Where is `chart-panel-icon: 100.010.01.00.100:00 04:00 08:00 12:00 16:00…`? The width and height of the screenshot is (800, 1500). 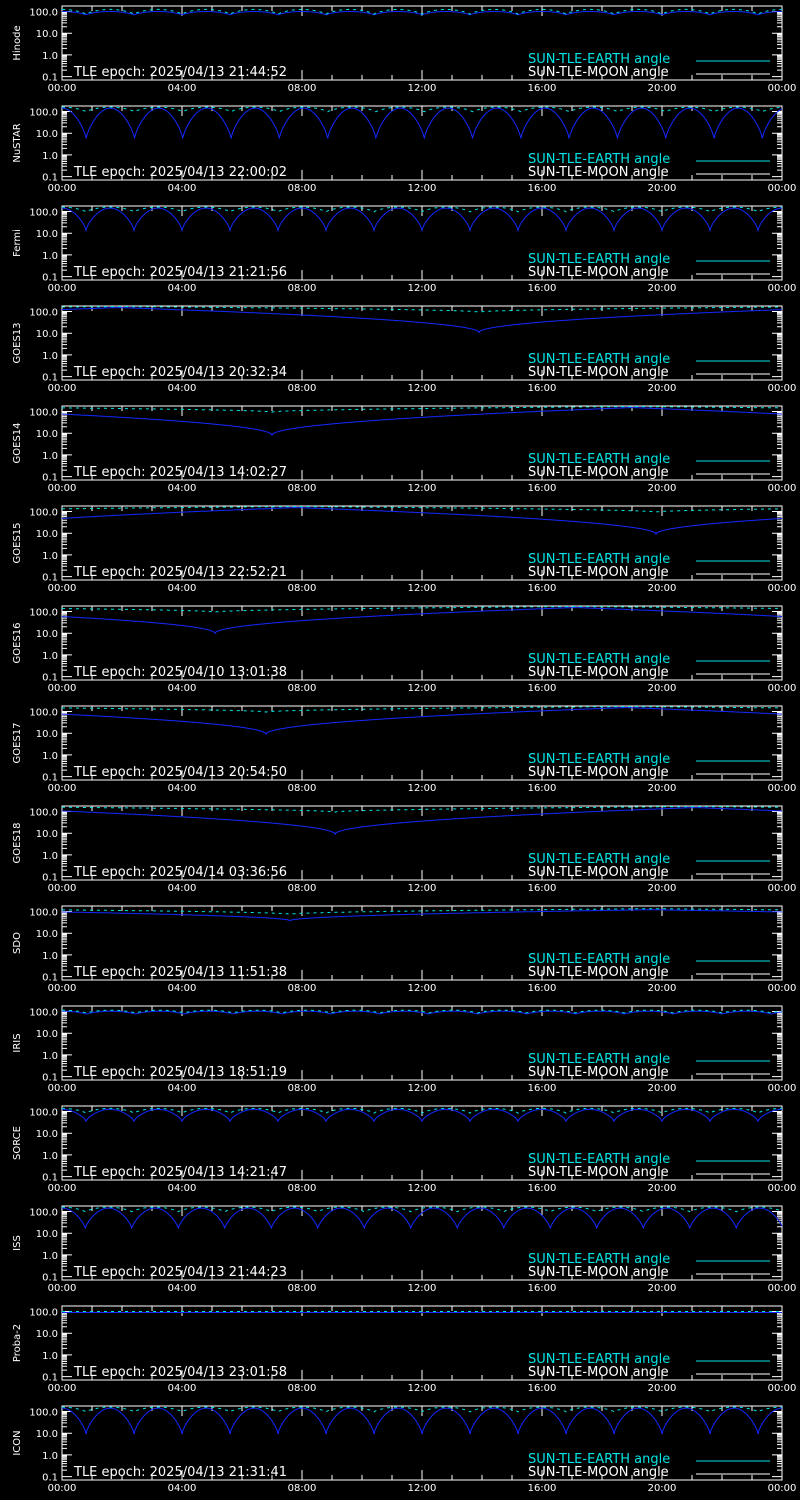
chart-panel-icon: 100.010.01.00.100:00 04:00 08:00 12:00 16:00… is located at coordinates (404, 1449).